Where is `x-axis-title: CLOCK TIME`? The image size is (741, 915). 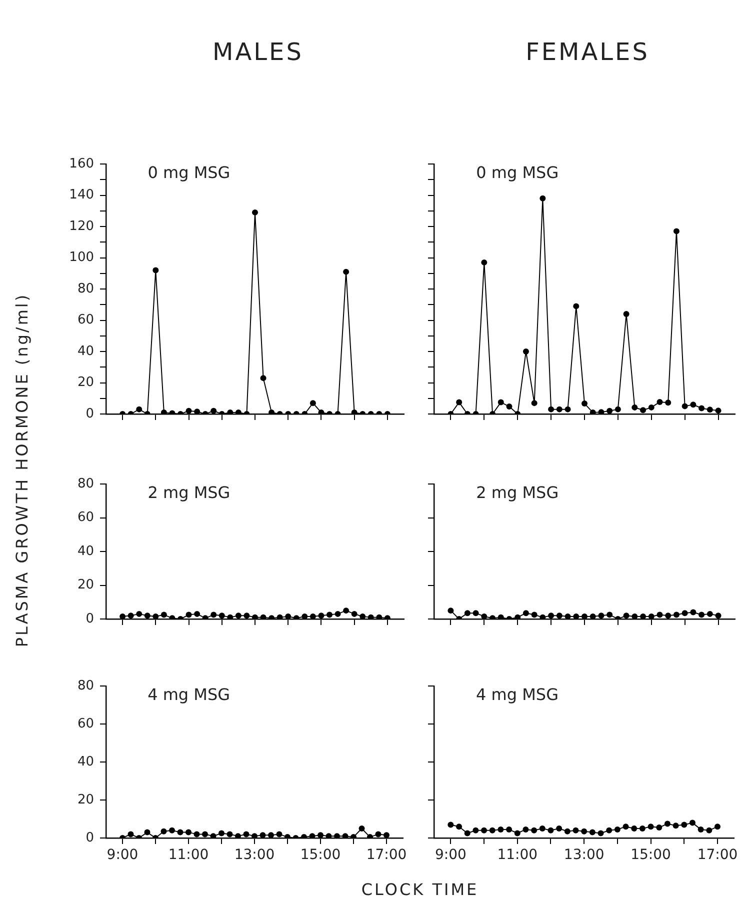 x-axis-title: CLOCK TIME is located at coordinates (420, 889).